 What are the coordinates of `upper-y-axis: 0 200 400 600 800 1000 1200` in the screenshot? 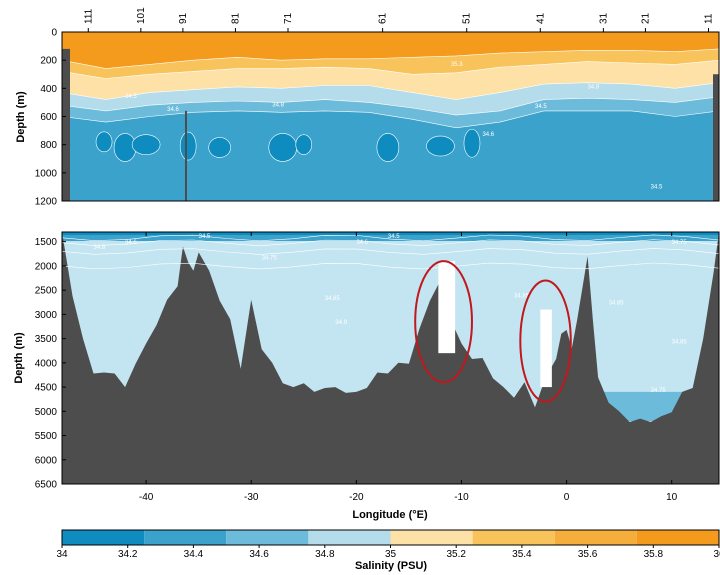 It's located at (50, 118).